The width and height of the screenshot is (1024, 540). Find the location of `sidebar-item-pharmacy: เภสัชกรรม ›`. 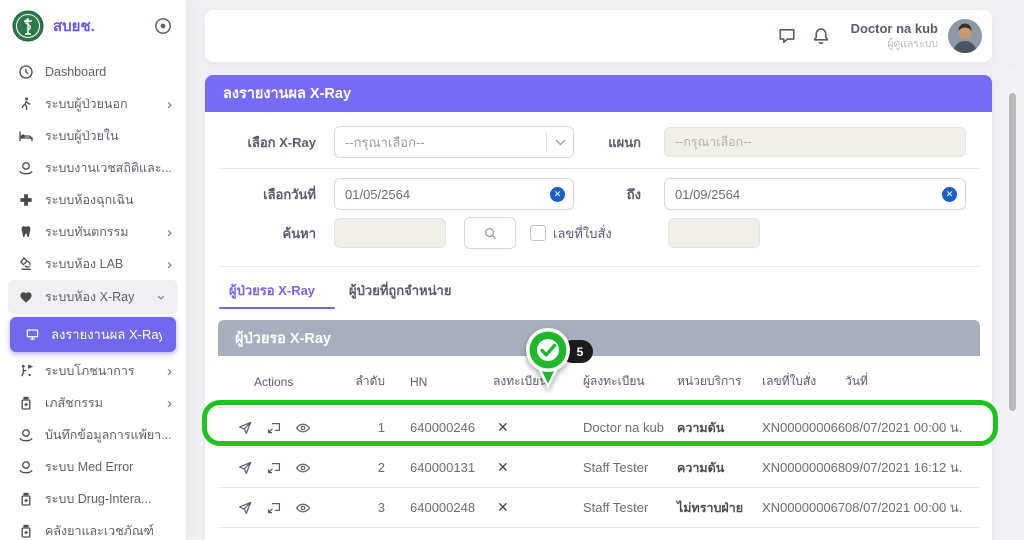

sidebar-item-pharmacy: เภสัชกรรม › is located at coordinates (93, 403).